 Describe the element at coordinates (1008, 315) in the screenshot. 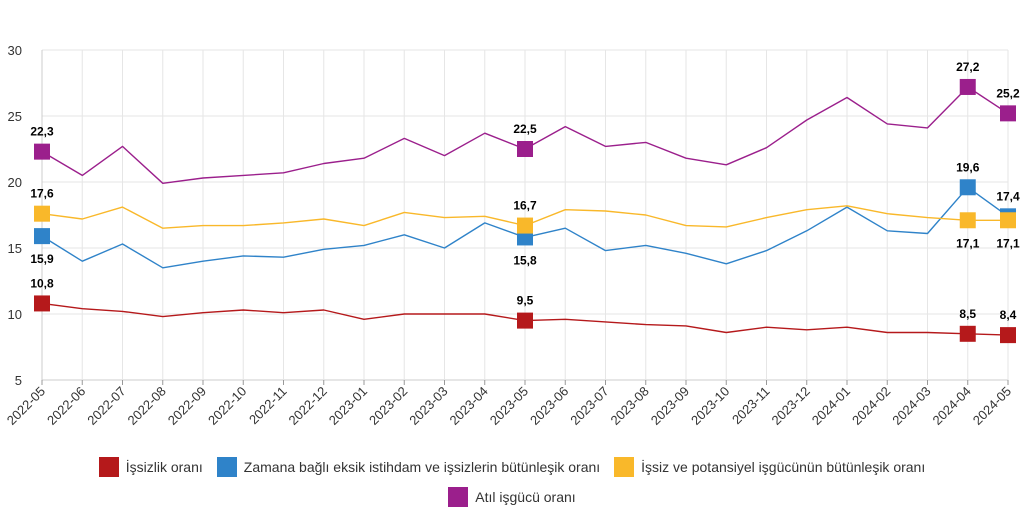

I see `data-label: 8,4` at that location.